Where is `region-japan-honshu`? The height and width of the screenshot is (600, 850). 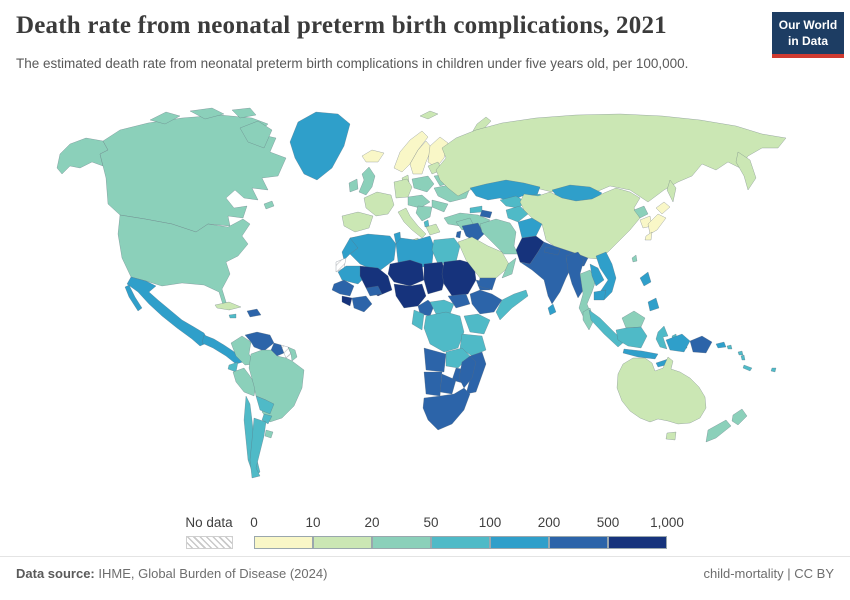 region-japan-honshu is located at coordinates (657, 224).